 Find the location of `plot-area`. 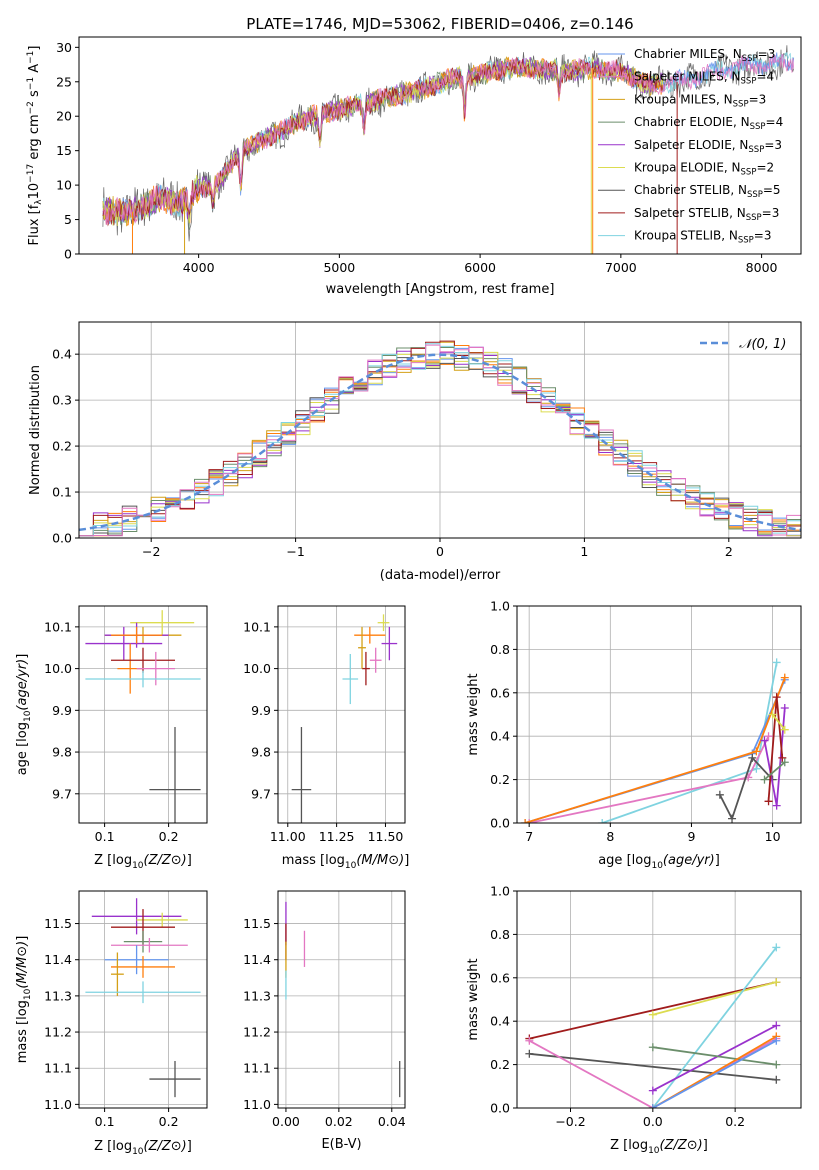

plot-area is located at coordinates (143, 998).